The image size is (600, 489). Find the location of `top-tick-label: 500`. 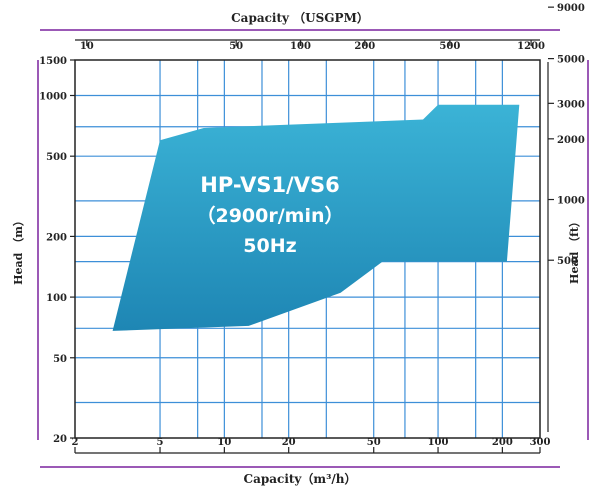

top-tick-label: 500 is located at coordinates (449, 46).